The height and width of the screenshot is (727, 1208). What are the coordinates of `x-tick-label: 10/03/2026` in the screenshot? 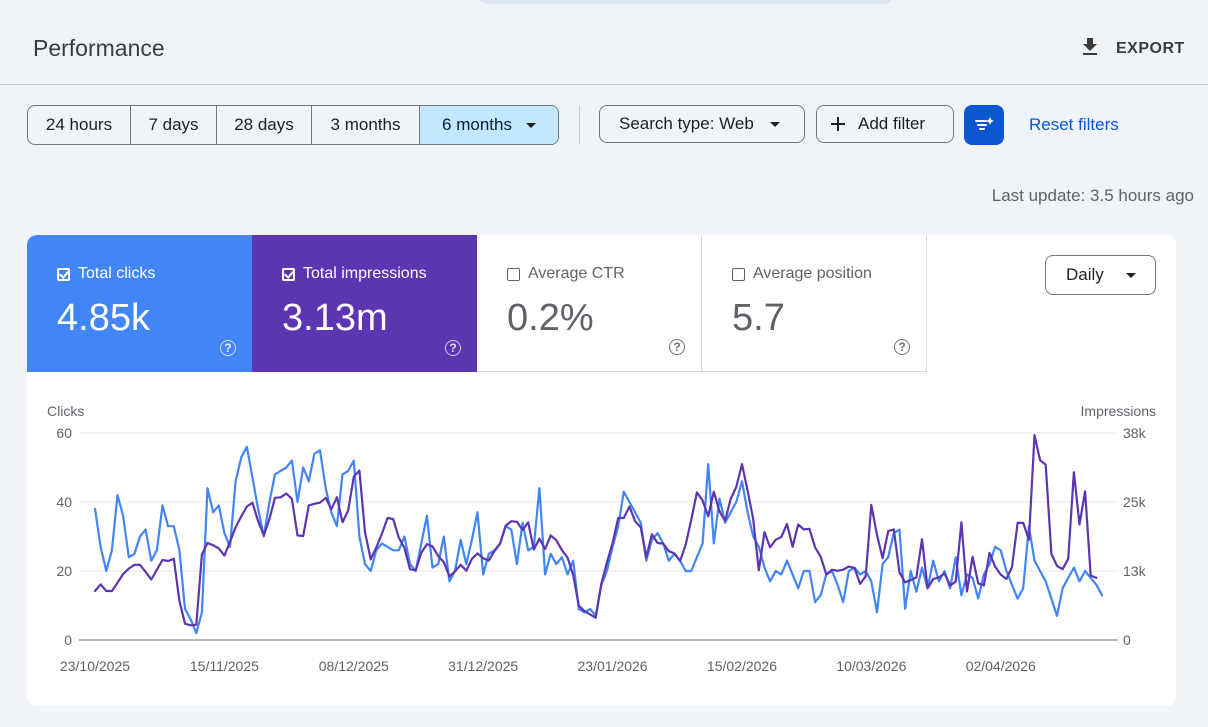 It's located at (871, 666).